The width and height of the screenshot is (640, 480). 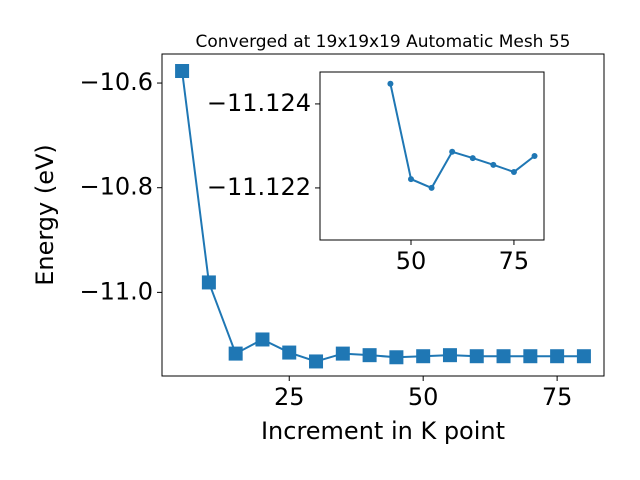 I want to click on x-axis-label: Increment in K point, so click(x=383, y=431).